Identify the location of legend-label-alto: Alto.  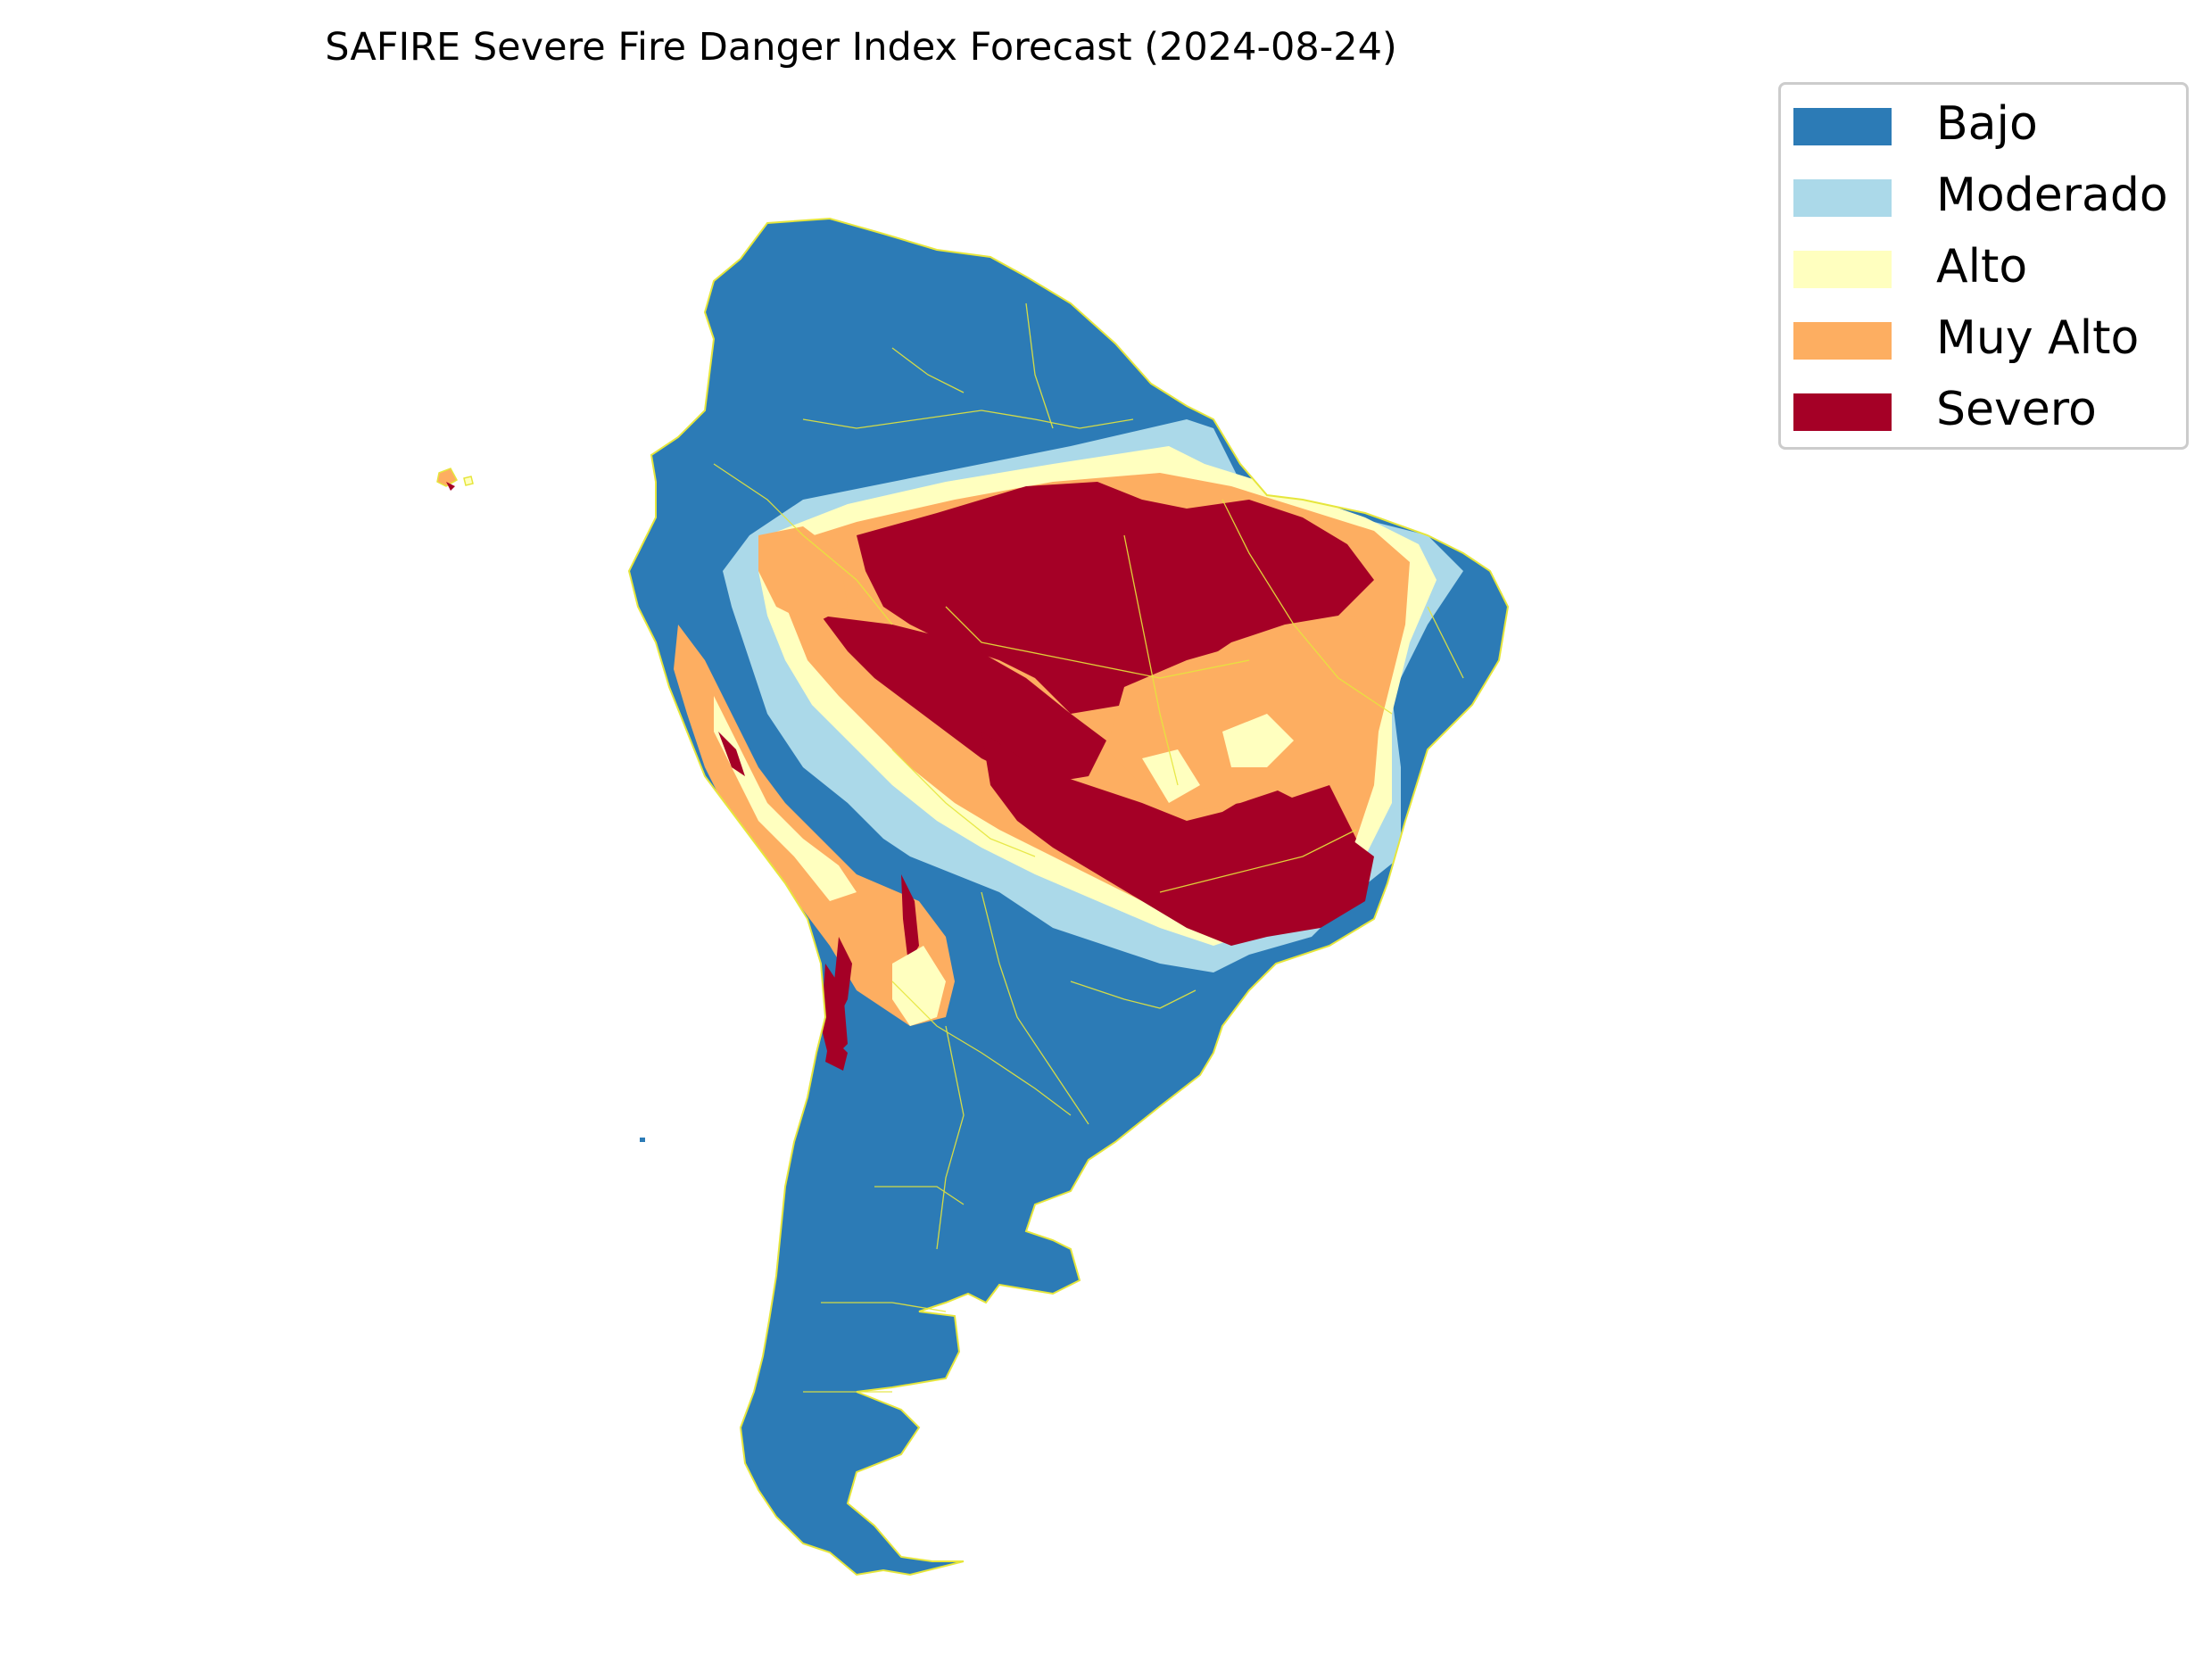
(1982, 267).